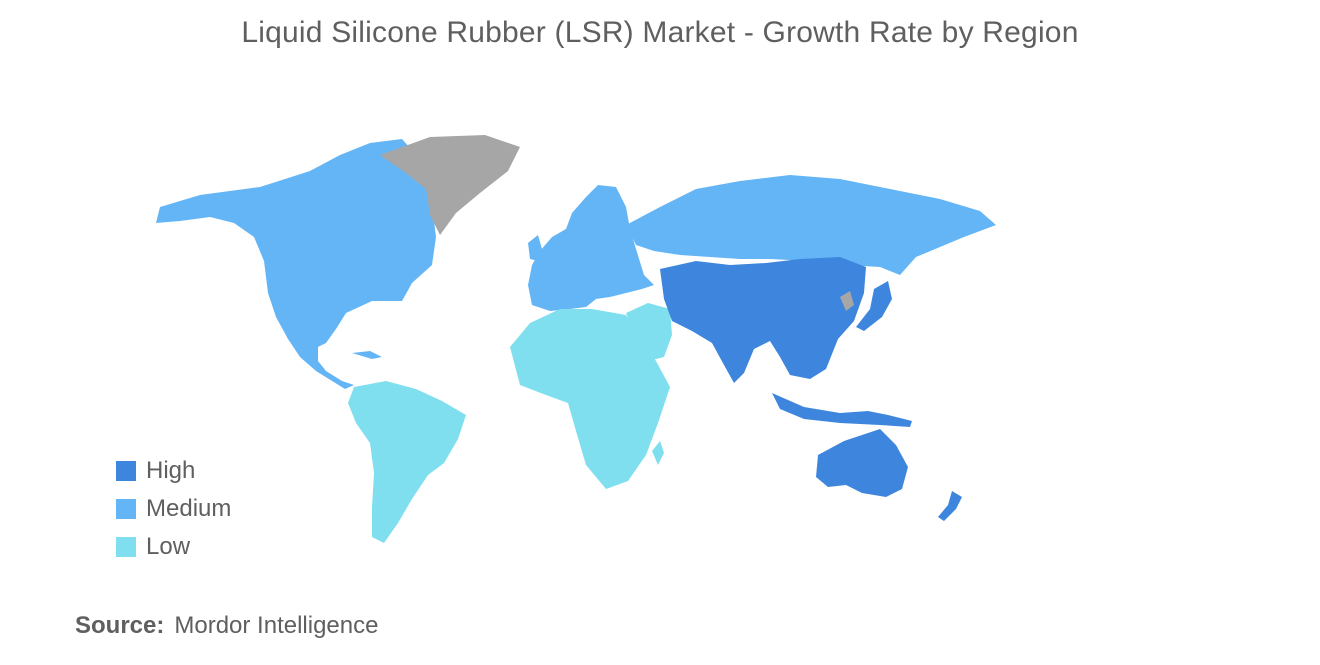 This screenshot has height=665, width=1320. Describe the element at coordinates (535, 248) in the screenshot. I see `region-uk` at that location.